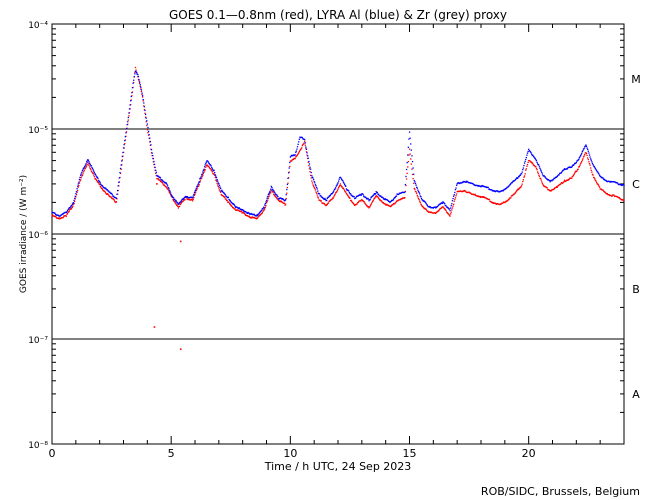 The image size is (650, 500). I want to click on x-tick-label: 0, so click(52, 453).